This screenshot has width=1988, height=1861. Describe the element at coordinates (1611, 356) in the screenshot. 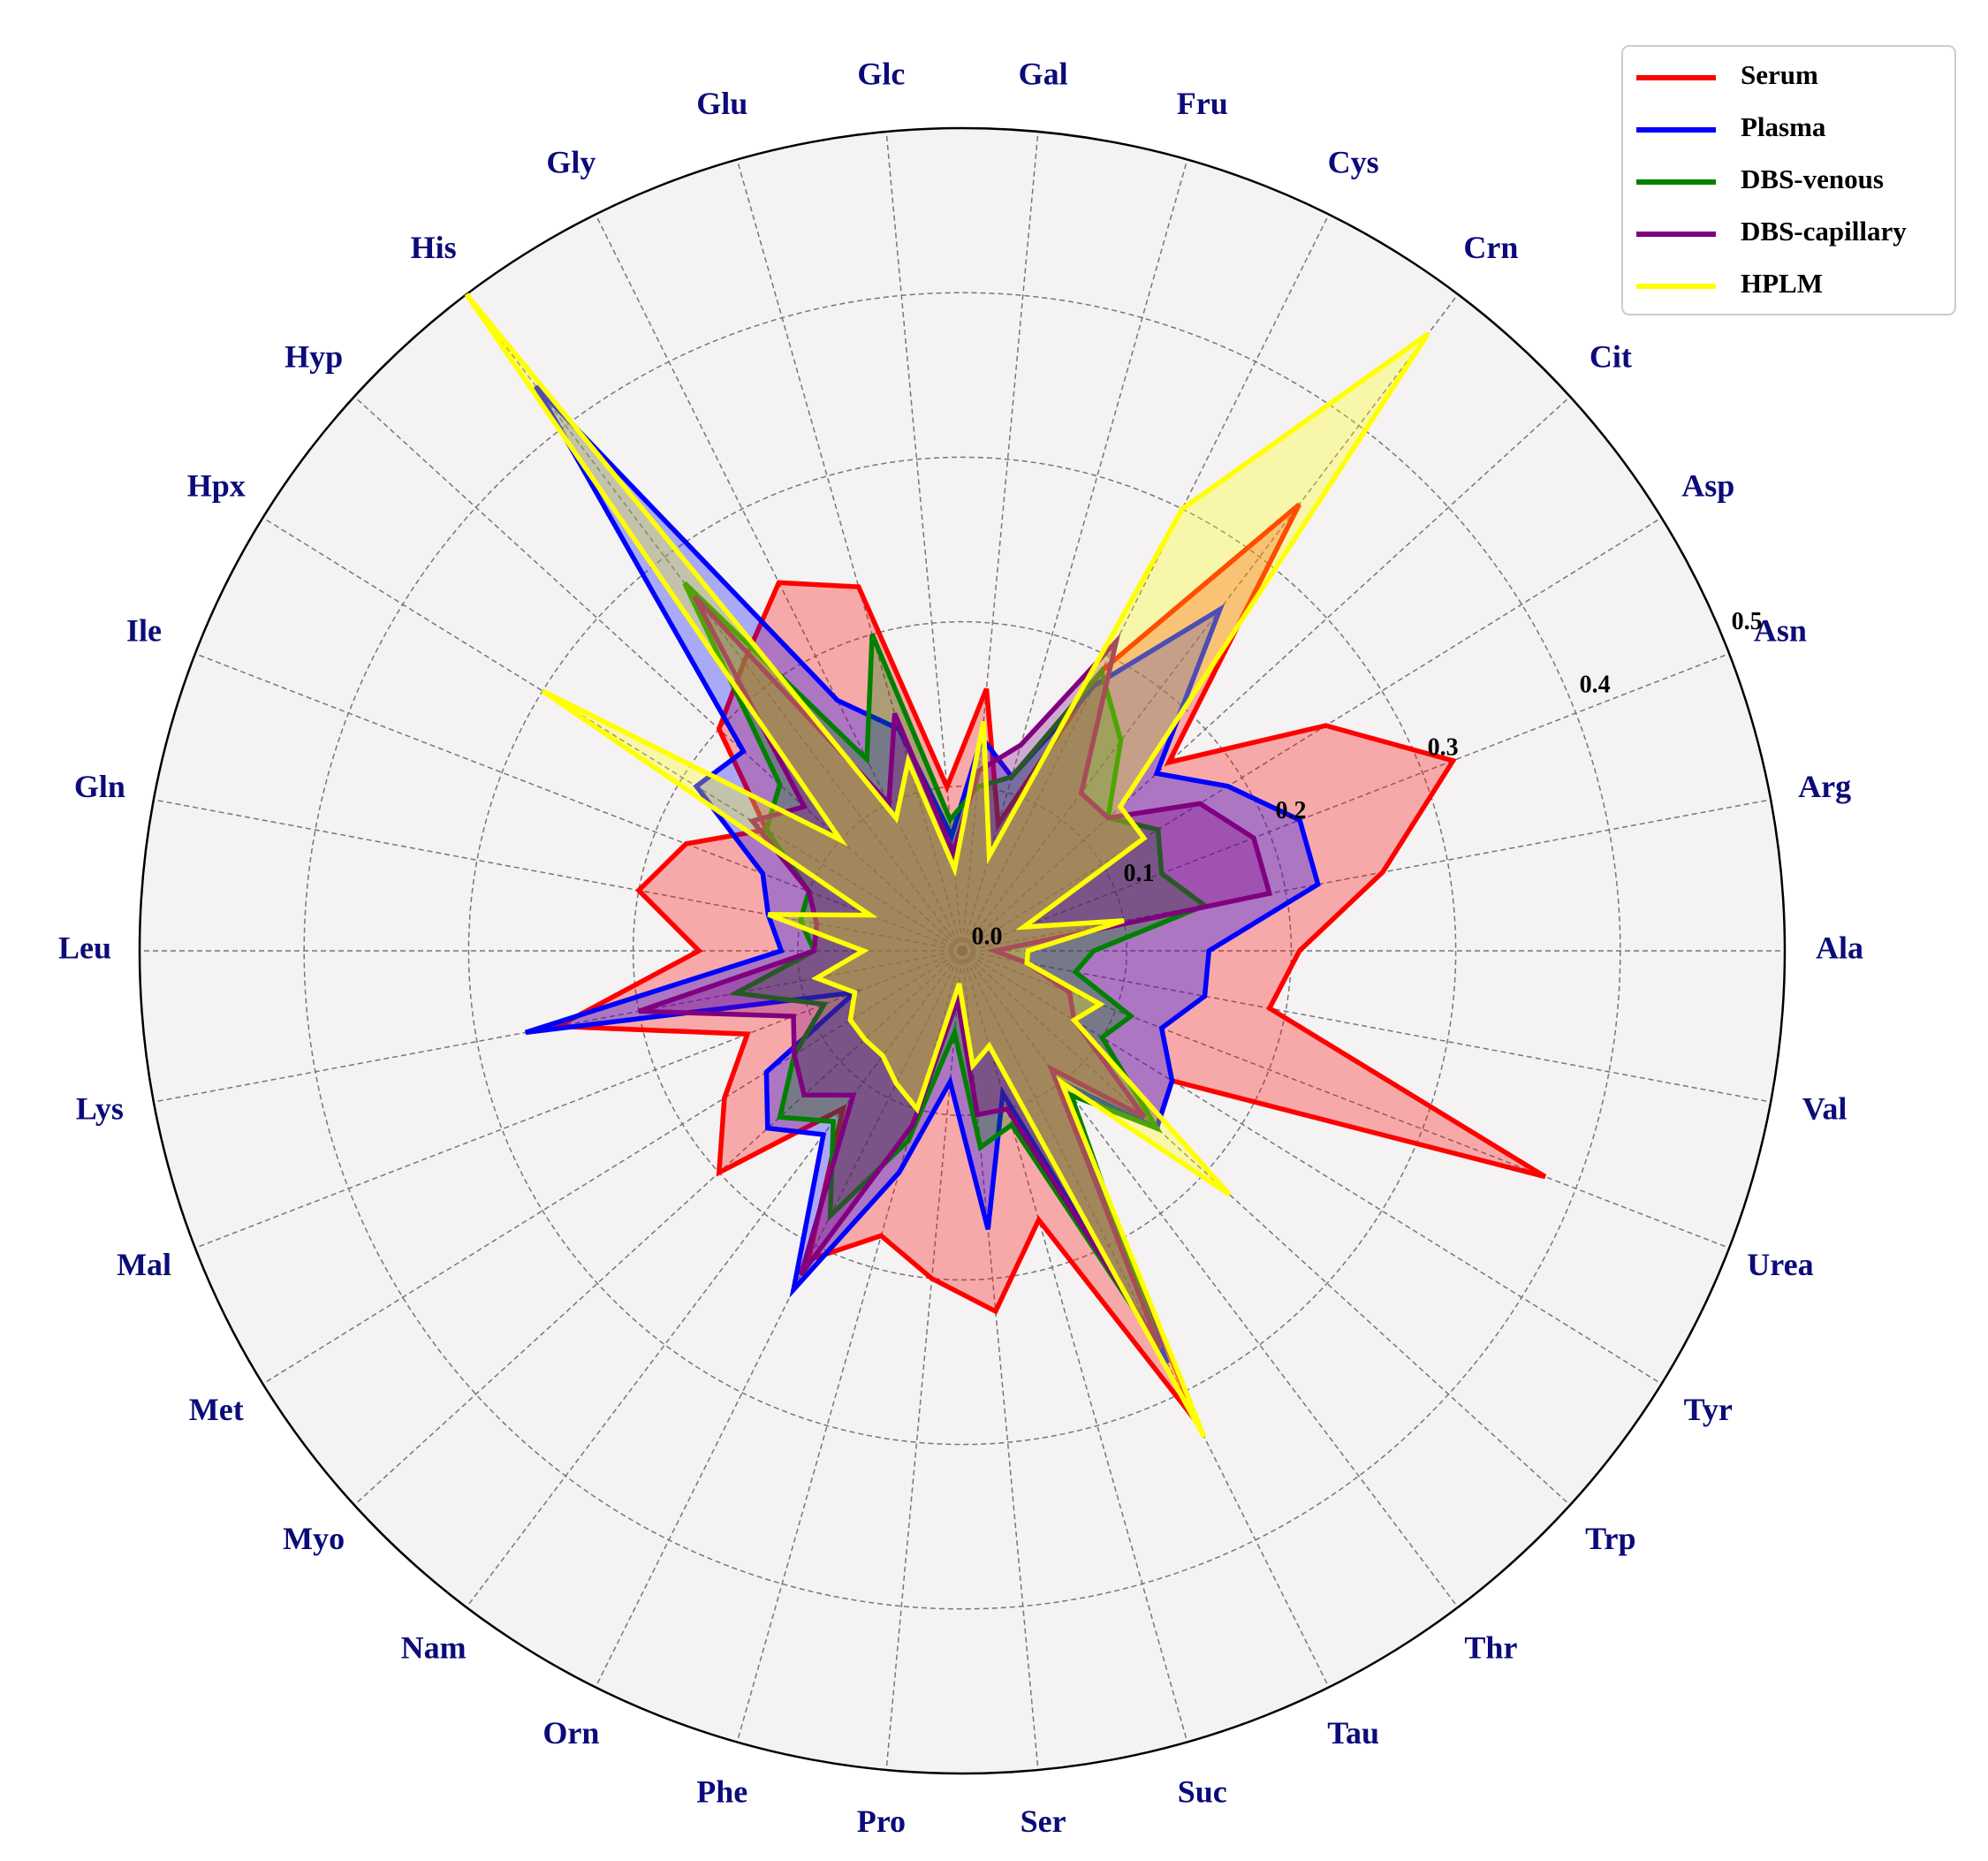

I see `category-label: Cit` at that location.